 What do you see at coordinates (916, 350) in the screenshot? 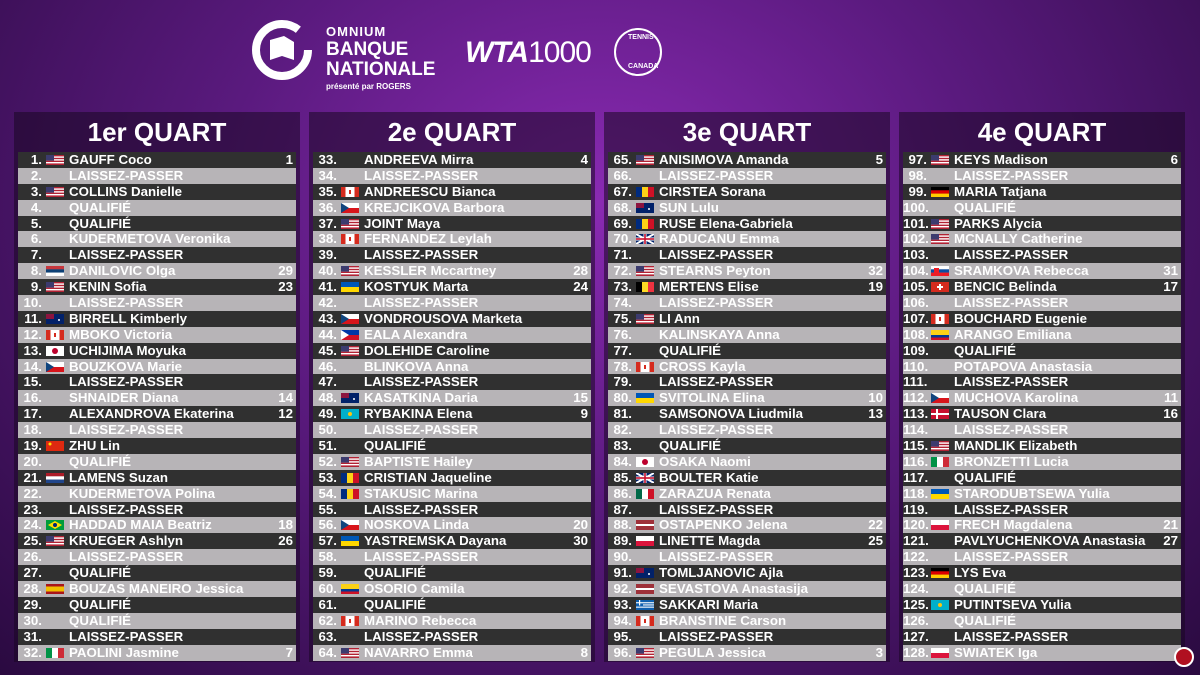
I see `draw-position: 109.` at bounding box center [916, 350].